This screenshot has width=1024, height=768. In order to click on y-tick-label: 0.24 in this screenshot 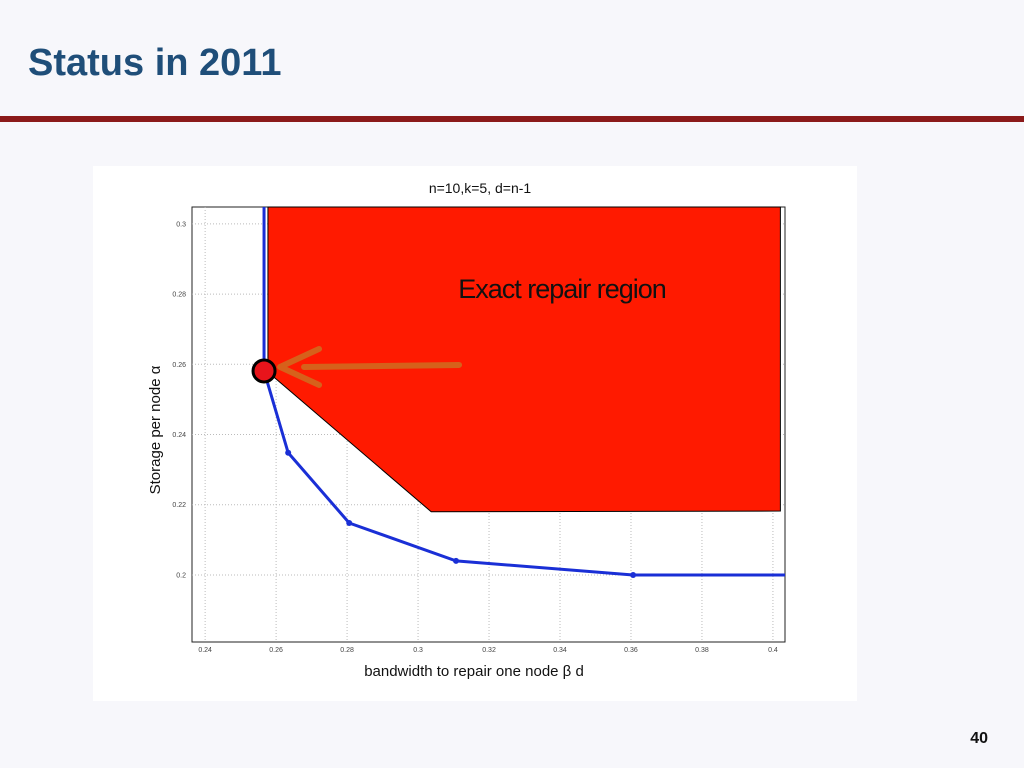, I will do `click(179, 435)`.